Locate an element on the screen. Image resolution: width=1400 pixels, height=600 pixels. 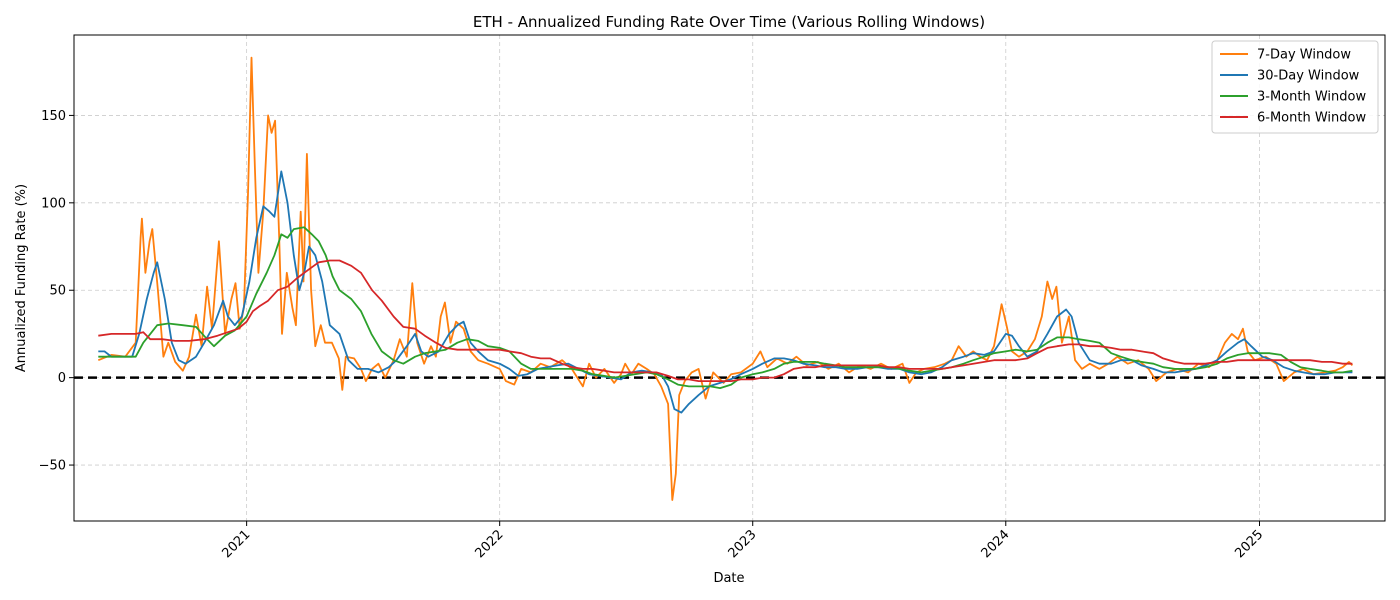
y-axis: −50 0 50 100 150 is located at coordinates (56, 291).